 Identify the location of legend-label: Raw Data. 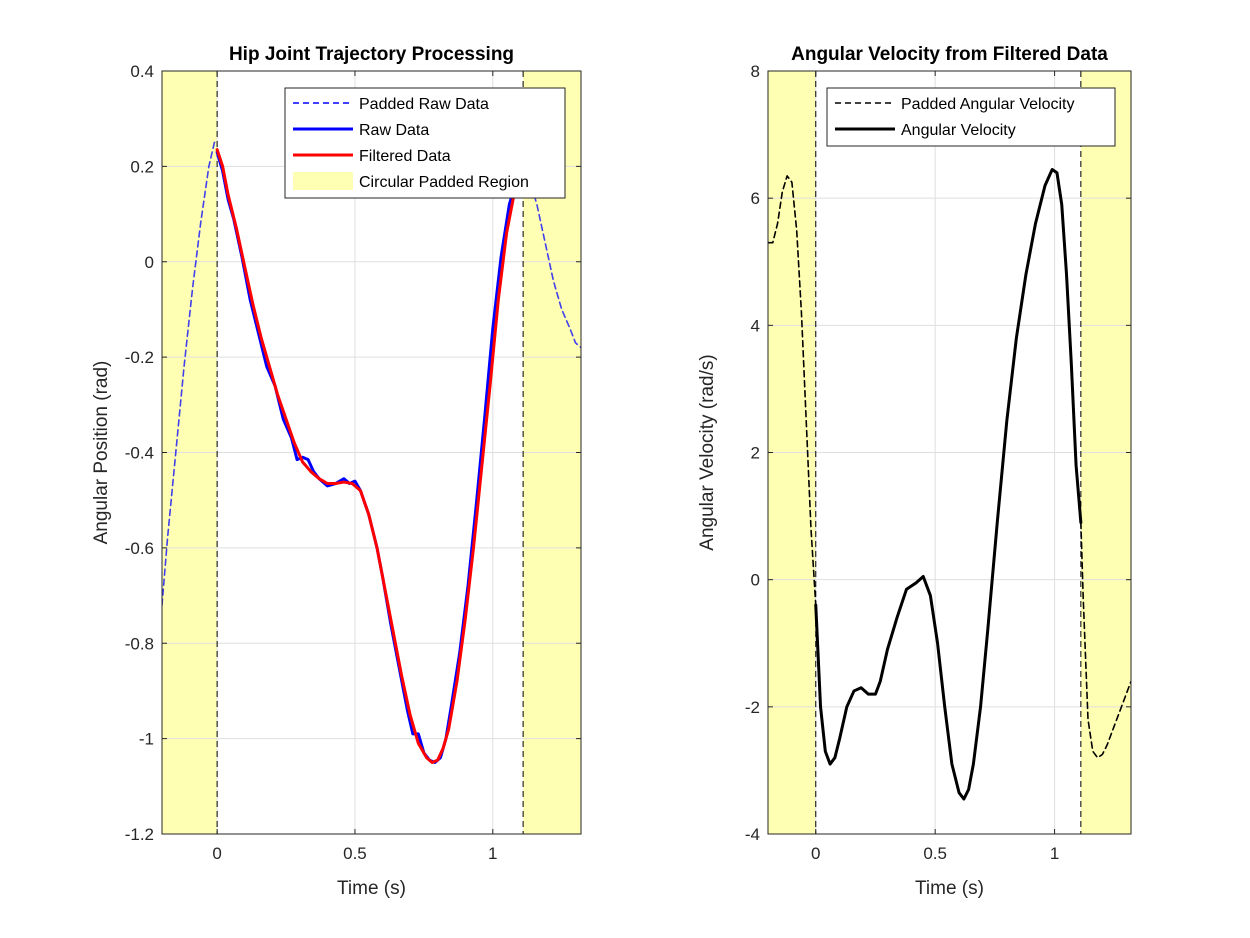
(394, 130).